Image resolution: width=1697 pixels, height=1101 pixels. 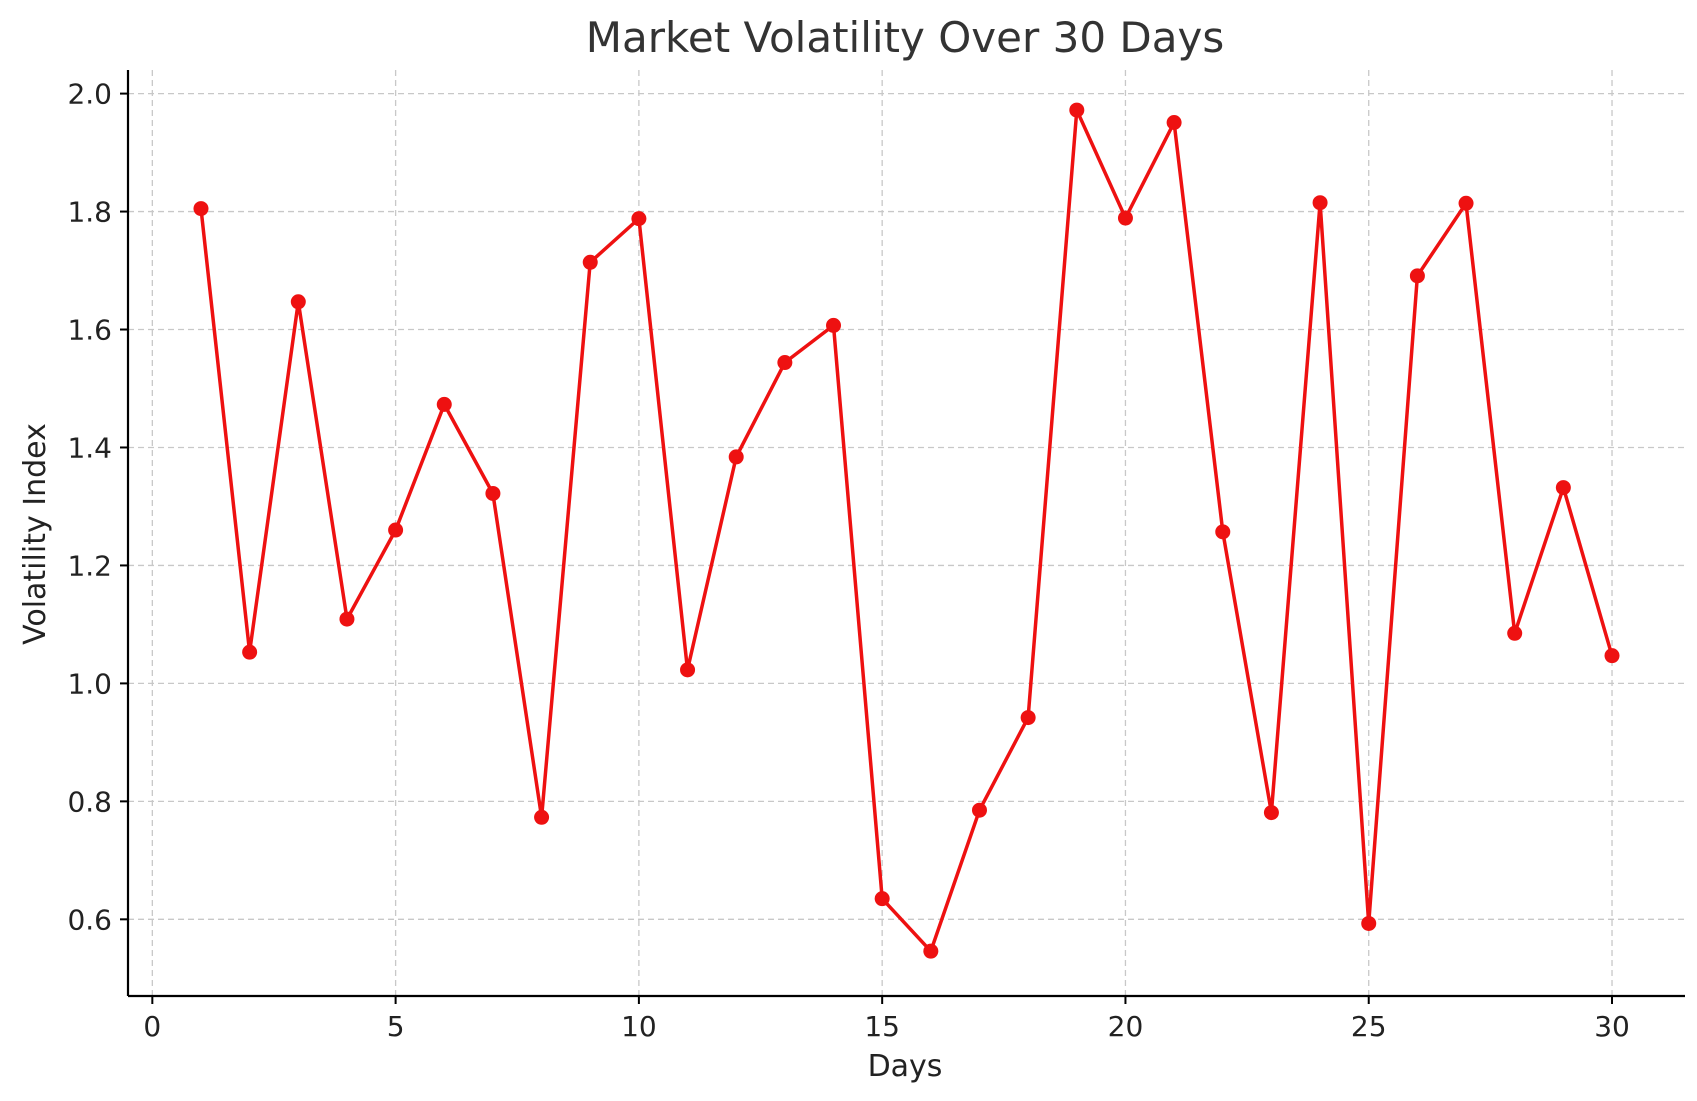 I want to click on y-tick-label: 2.0, so click(x=89, y=94).